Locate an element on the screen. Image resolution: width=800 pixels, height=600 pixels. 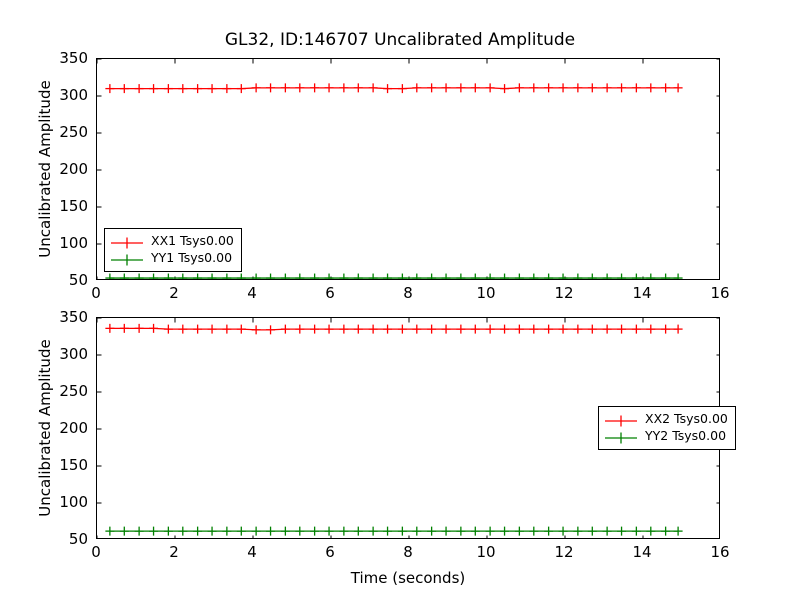
legend-item: XX1 Tsys0.00 is located at coordinates (172, 241).